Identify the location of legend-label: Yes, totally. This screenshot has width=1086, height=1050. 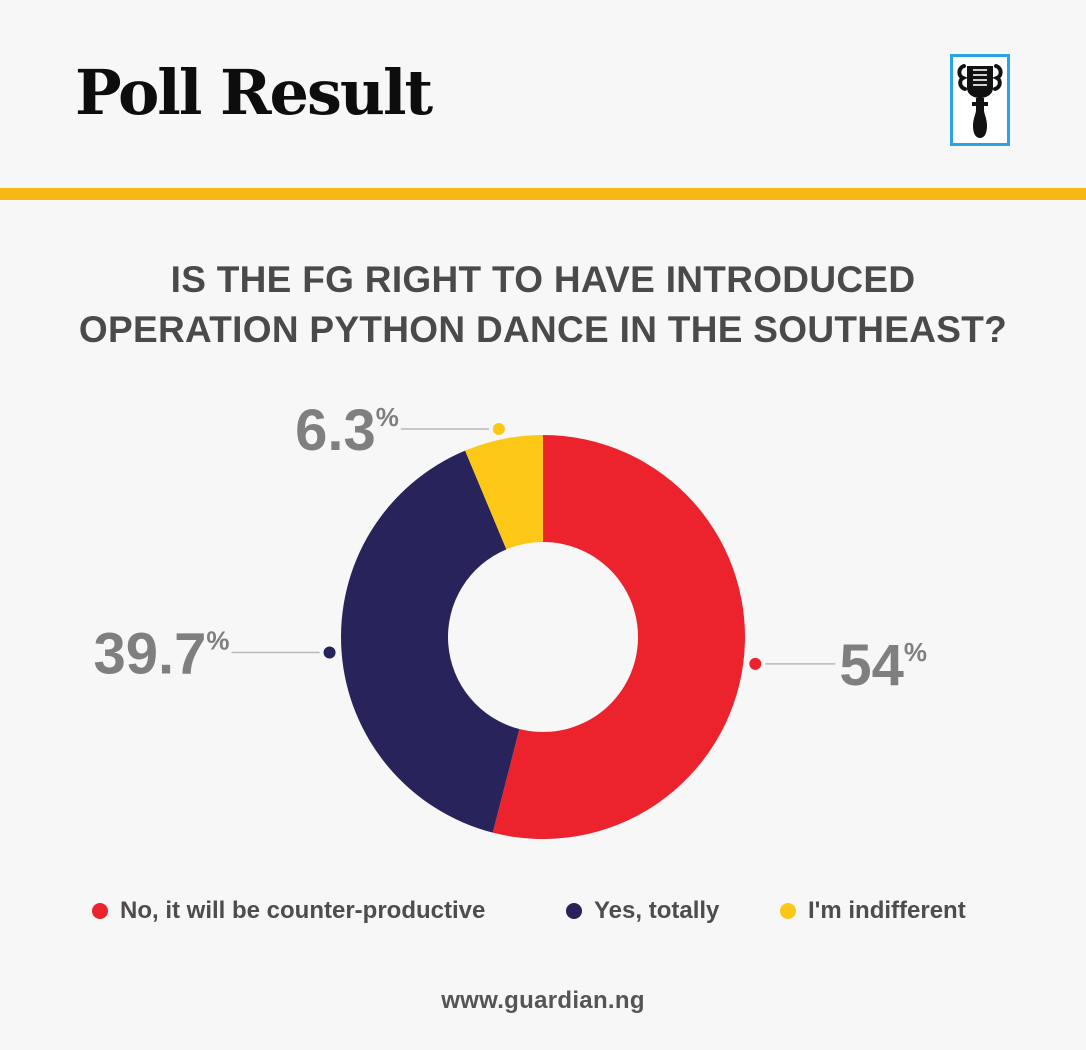
(657, 910).